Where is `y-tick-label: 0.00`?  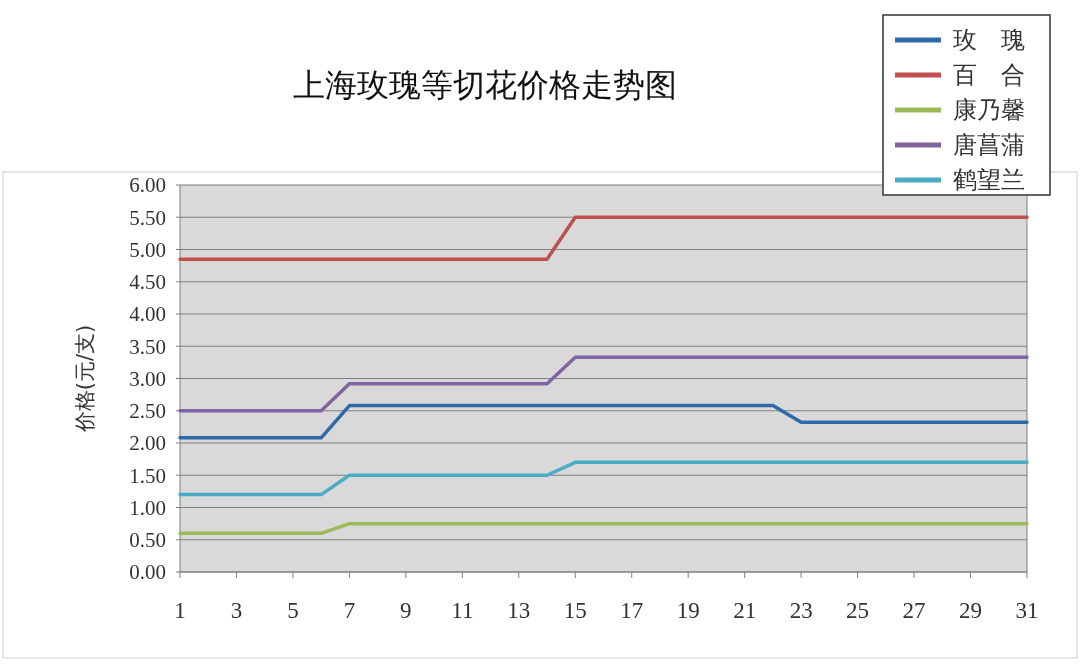
y-tick-label: 0.00 is located at coordinates (147, 572).